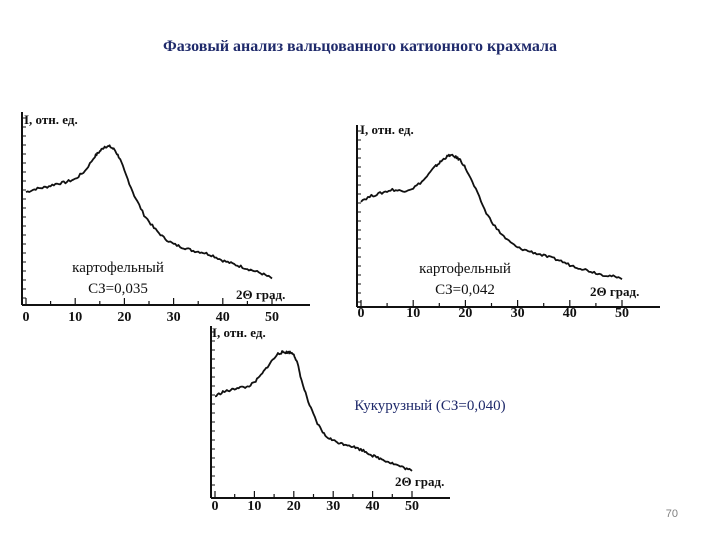  Describe the element at coordinates (671, 514) in the screenshot. I see `page-number: 70` at that location.